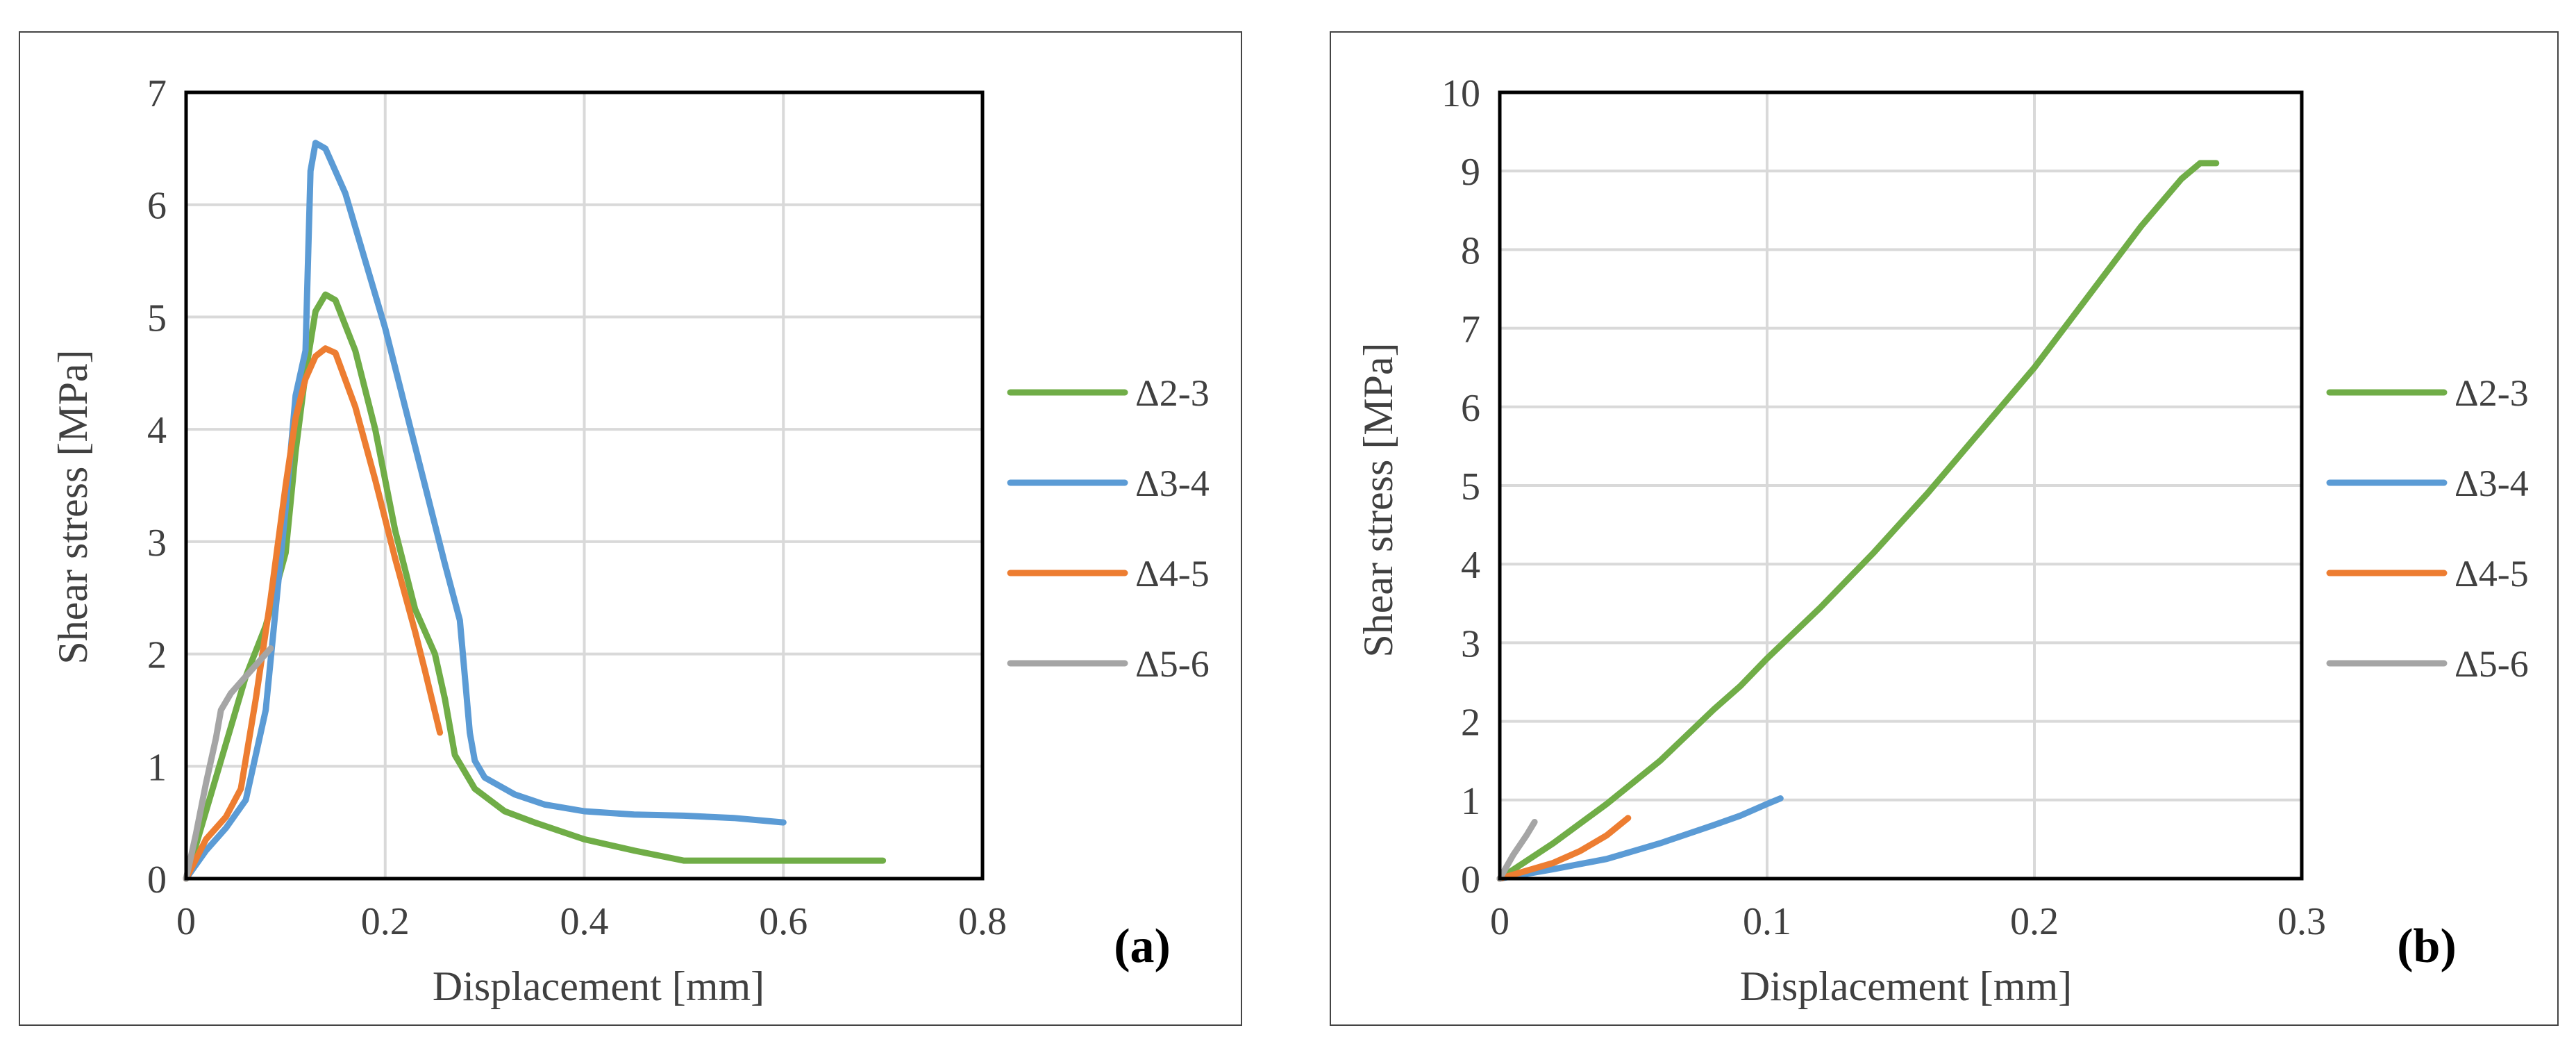  Describe the element at coordinates (1172, 664) in the screenshot. I see `panel-a-legend-label-3: Δ5-6` at that location.